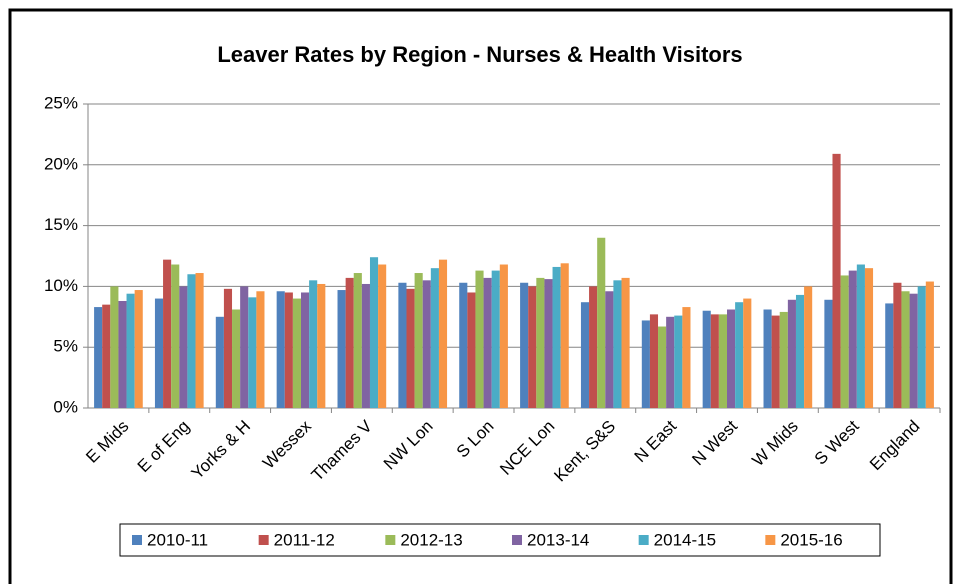 The width and height of the screenshot is (962, 584). What do you see at coordinates (811, 539) in the screenshot?
I see `legend-label: 2015-16` at bounding box center [811, 539].